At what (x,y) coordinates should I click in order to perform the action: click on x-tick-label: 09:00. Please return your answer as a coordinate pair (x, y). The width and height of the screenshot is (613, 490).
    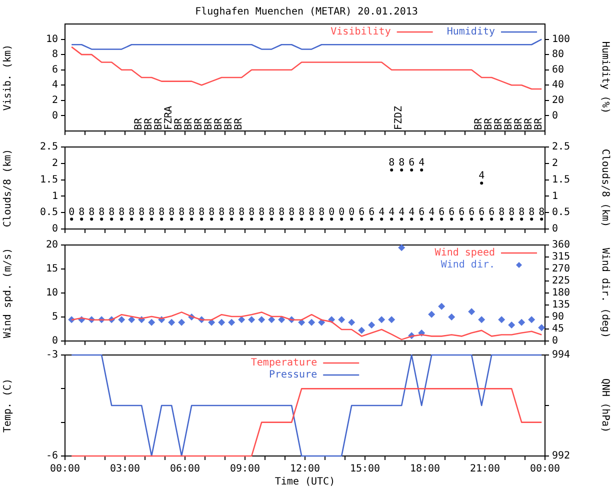
    Looking at the image, I should click on (245, 469).